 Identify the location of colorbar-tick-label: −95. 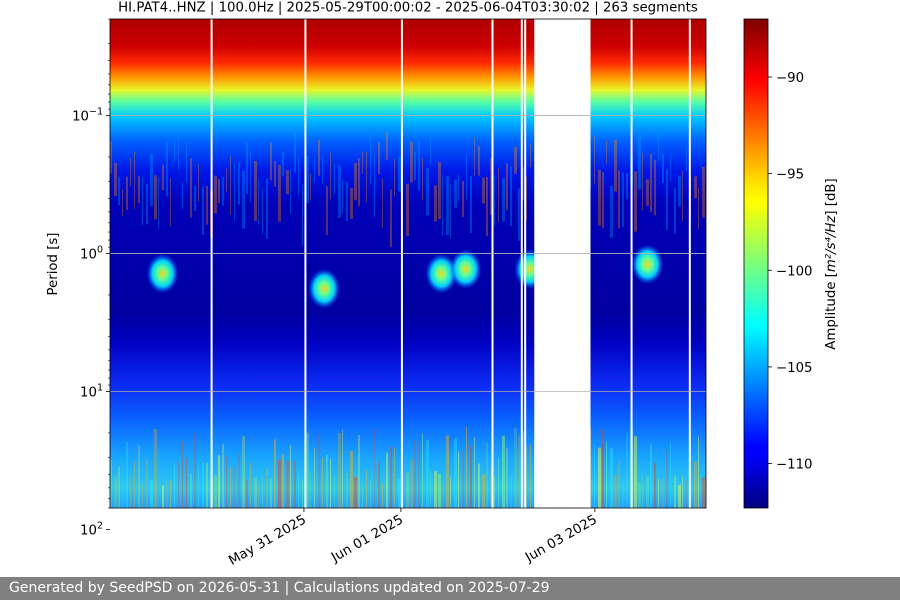
(790, 175).